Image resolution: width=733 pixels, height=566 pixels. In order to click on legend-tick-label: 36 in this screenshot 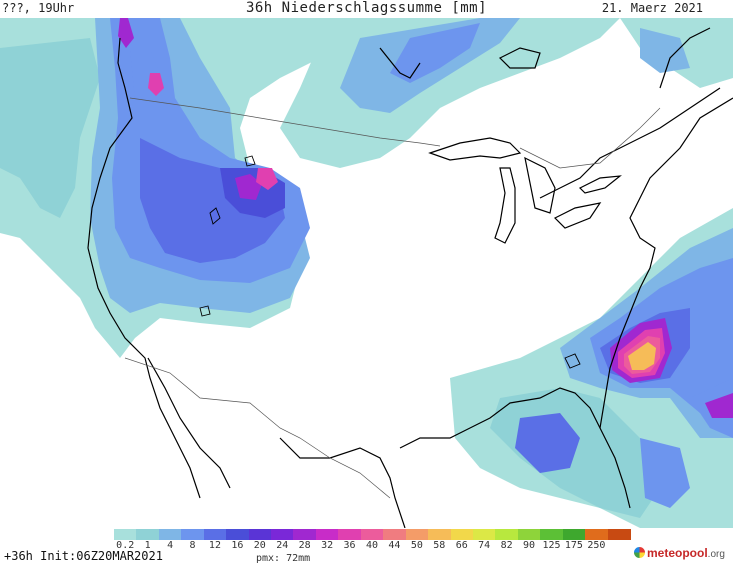, I will do `click(349, 545)`.